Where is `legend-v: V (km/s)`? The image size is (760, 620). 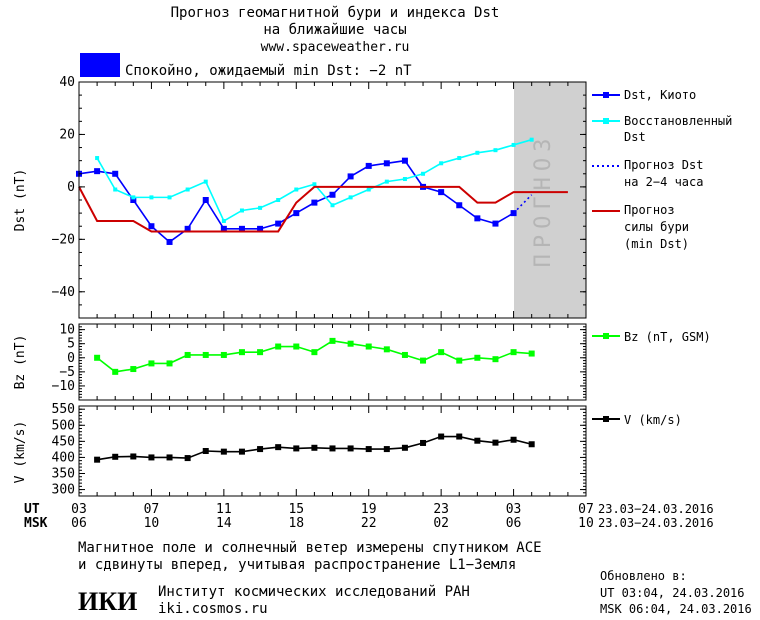
legend-v: V (km/s) is located at coordinates (653, 420).